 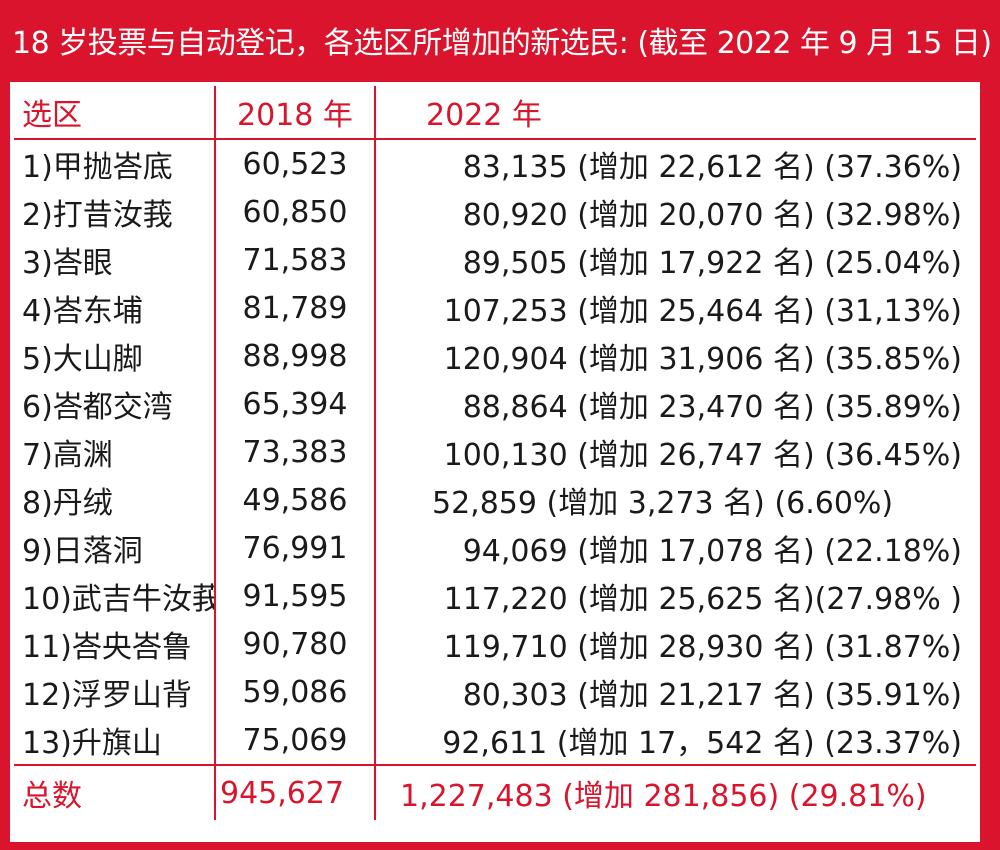 What do you see at coordinates (712, 551) in the screenshot?
I see `voters-2022-cell: 94,069 (增加 17,078 名) (22.18%)` at bounding box center [712, 551].